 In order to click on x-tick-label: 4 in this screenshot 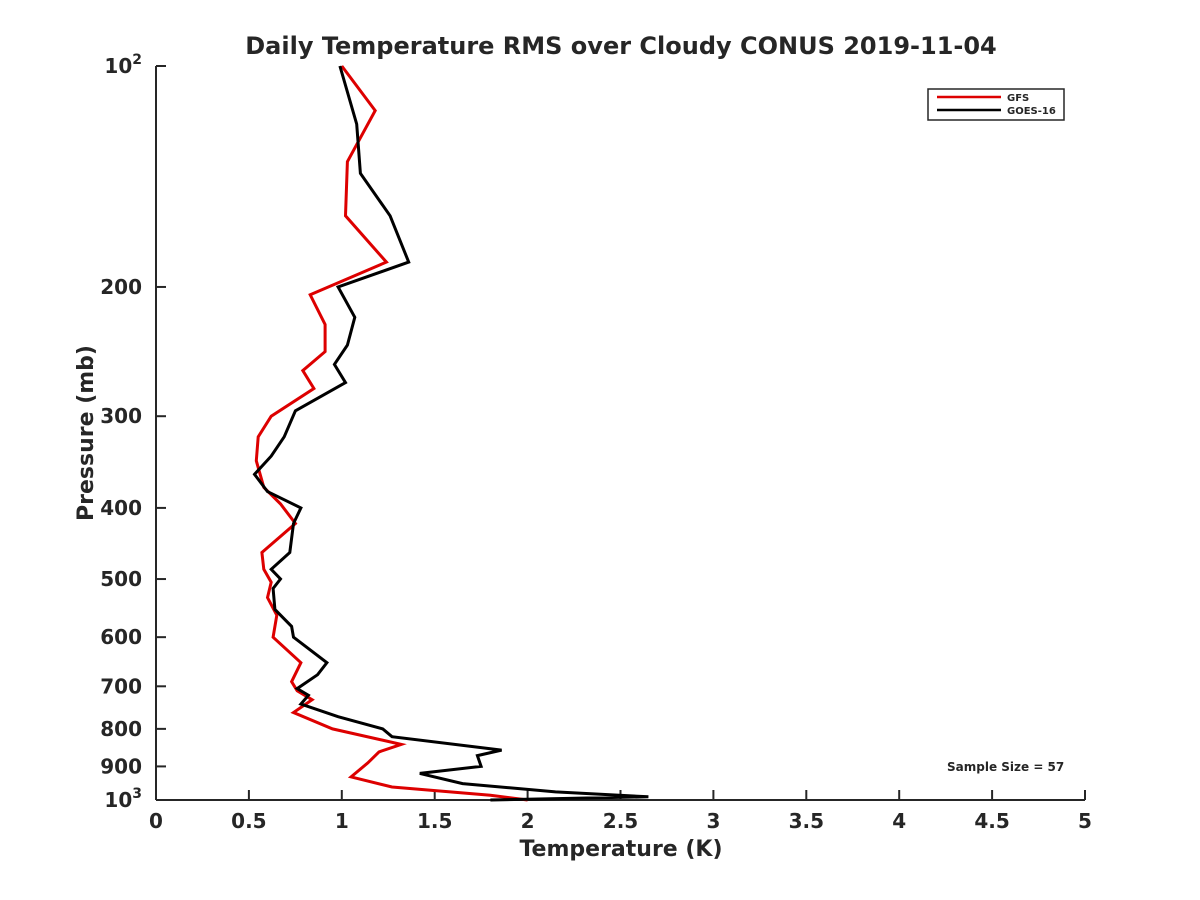, I will do `click(899, 821)`.